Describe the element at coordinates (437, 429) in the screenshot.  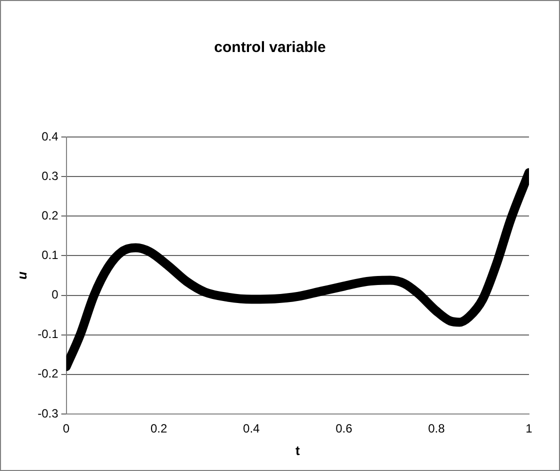
I see `x-tick-label: 0.8` at that location.